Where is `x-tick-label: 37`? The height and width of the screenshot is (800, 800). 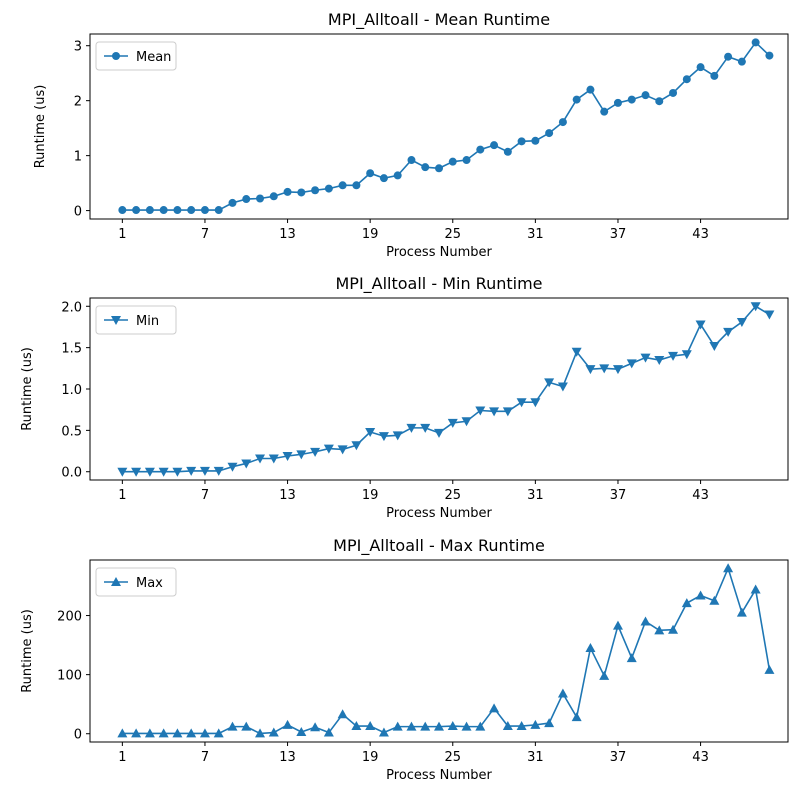
x-tick-label: 37 is located at coordinates (618, 495).